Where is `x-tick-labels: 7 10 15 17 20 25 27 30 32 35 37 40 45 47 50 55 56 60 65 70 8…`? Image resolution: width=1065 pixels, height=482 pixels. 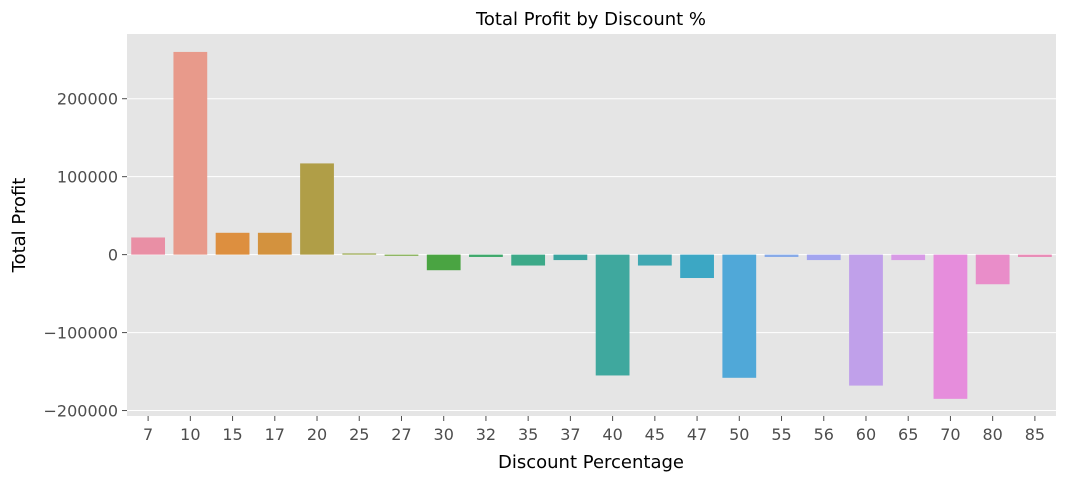
x-tick-labels: 7 10 15 17 20 25 27 30 32 35 37 40 45 47 50 55 56 60 65 70 8… is located at coordinates (594, 430).